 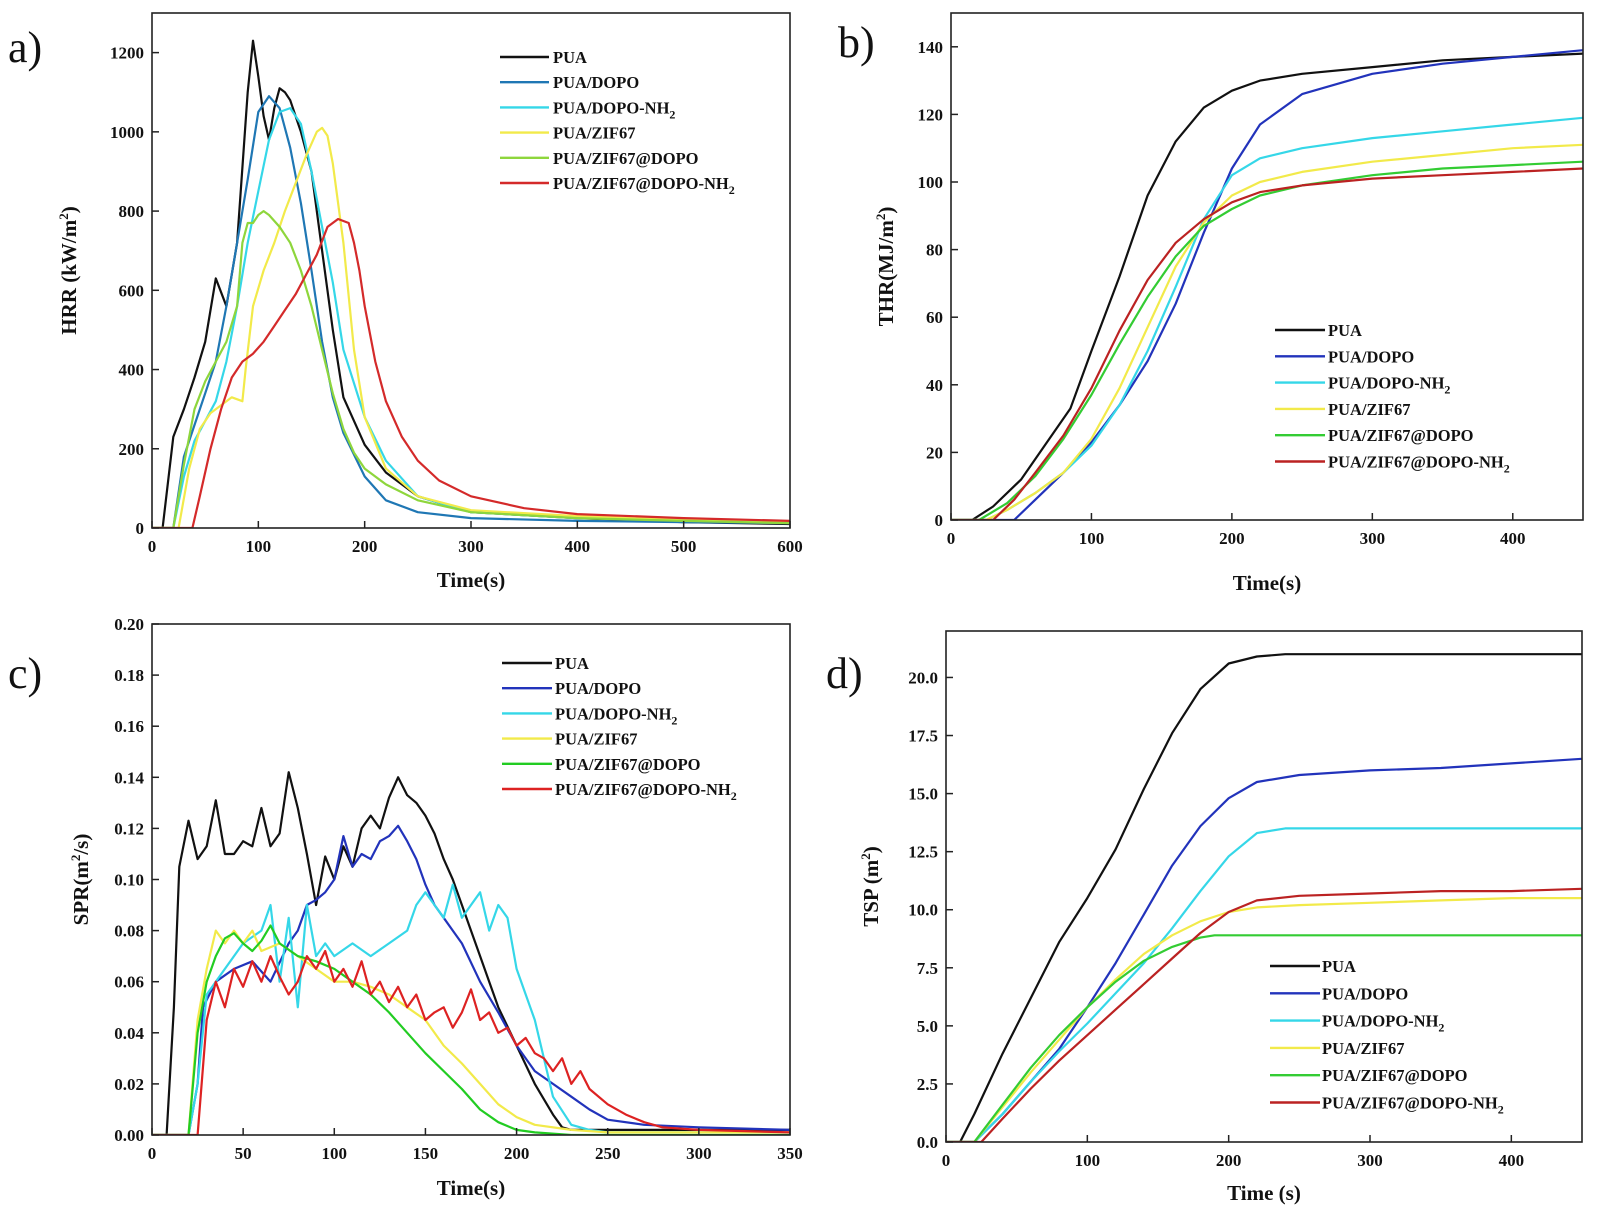 What do you see at coordinates (856, 42) in the screenshot?
I see `panel-letter: b)` at bounding box center [856, 42].